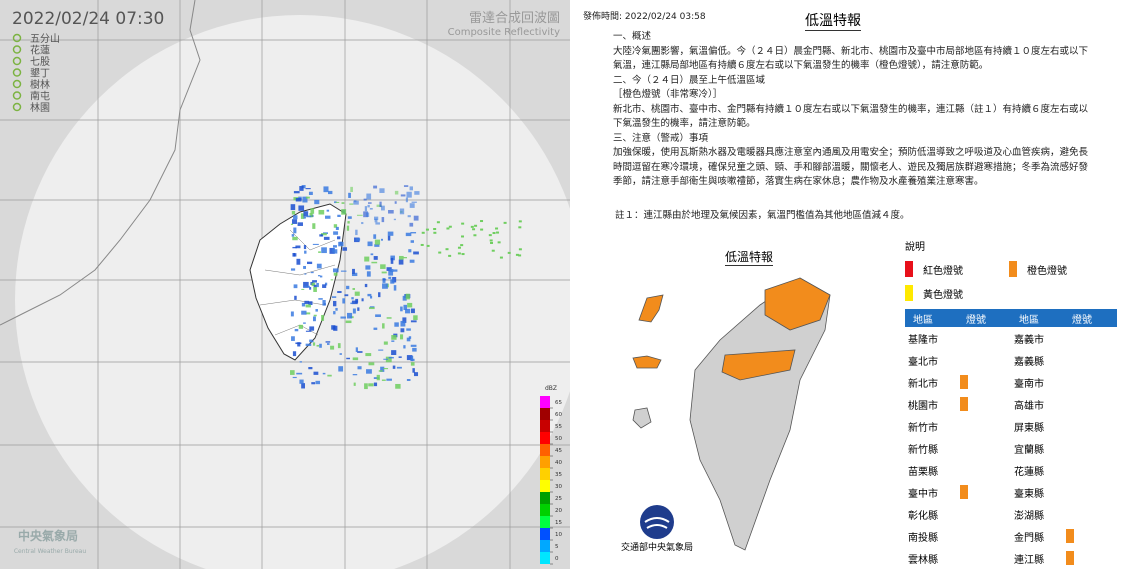 The width and height of the screenshot is (1140, 569). What do you see at coordinates (915, 247) in the screenshot?
I see `legend-title: 說明` at bounding box center [915, 247].